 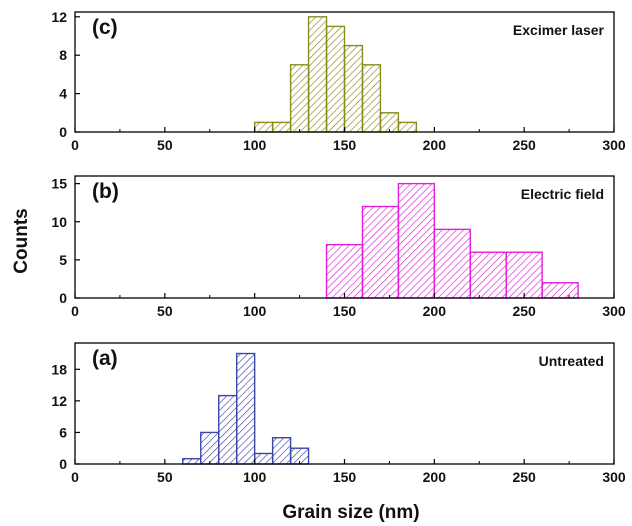 What do you see at coordinates (571, 361) in the screenshot?
I see `panel-annotation: Untreated` at bounding box center [571, 361].